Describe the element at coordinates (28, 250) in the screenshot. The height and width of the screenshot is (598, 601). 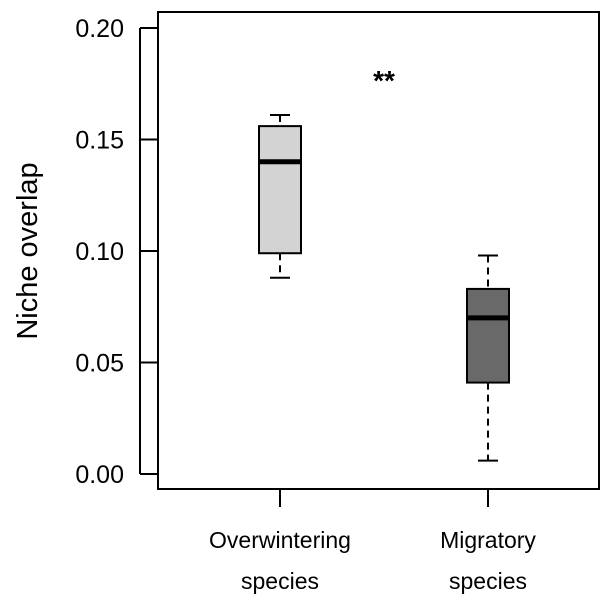
I see `y-axis-label: Niche overlap` at that location.